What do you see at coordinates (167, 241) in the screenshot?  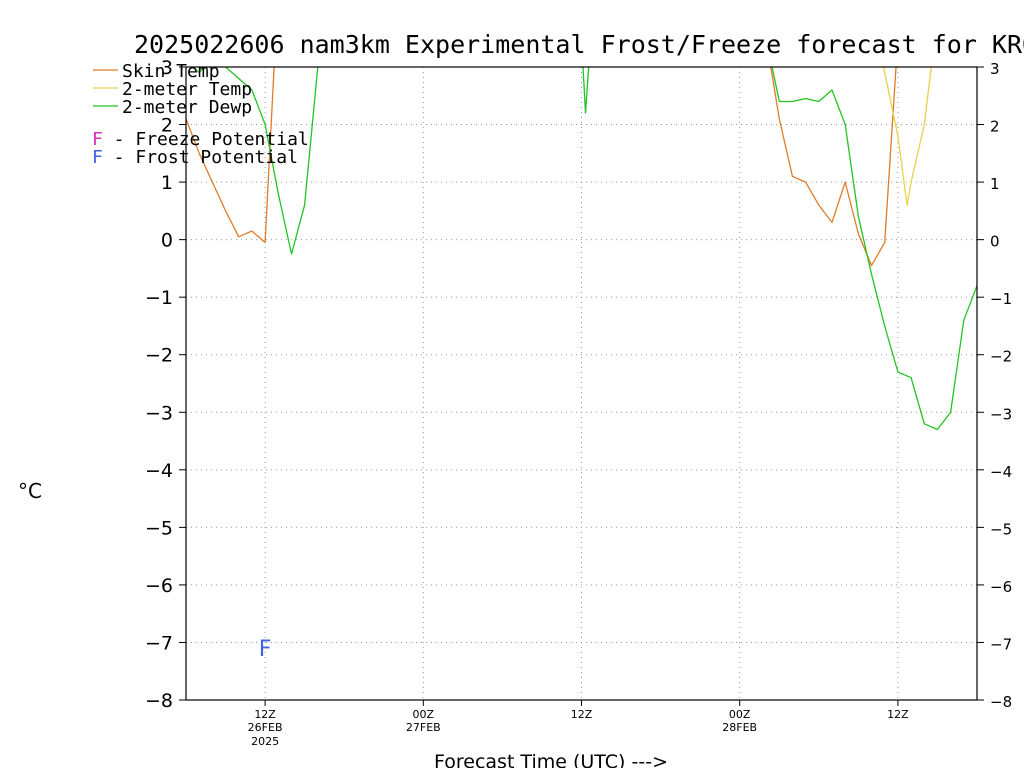 I see `y-tick-label-left: 0` at bounding box center [167, 241].